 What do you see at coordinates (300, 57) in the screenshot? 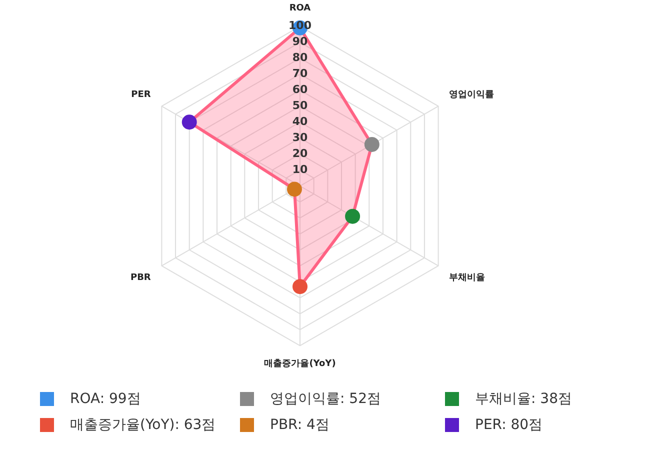
I see `y-tick-label: 80` at bounding box center [300, 57].